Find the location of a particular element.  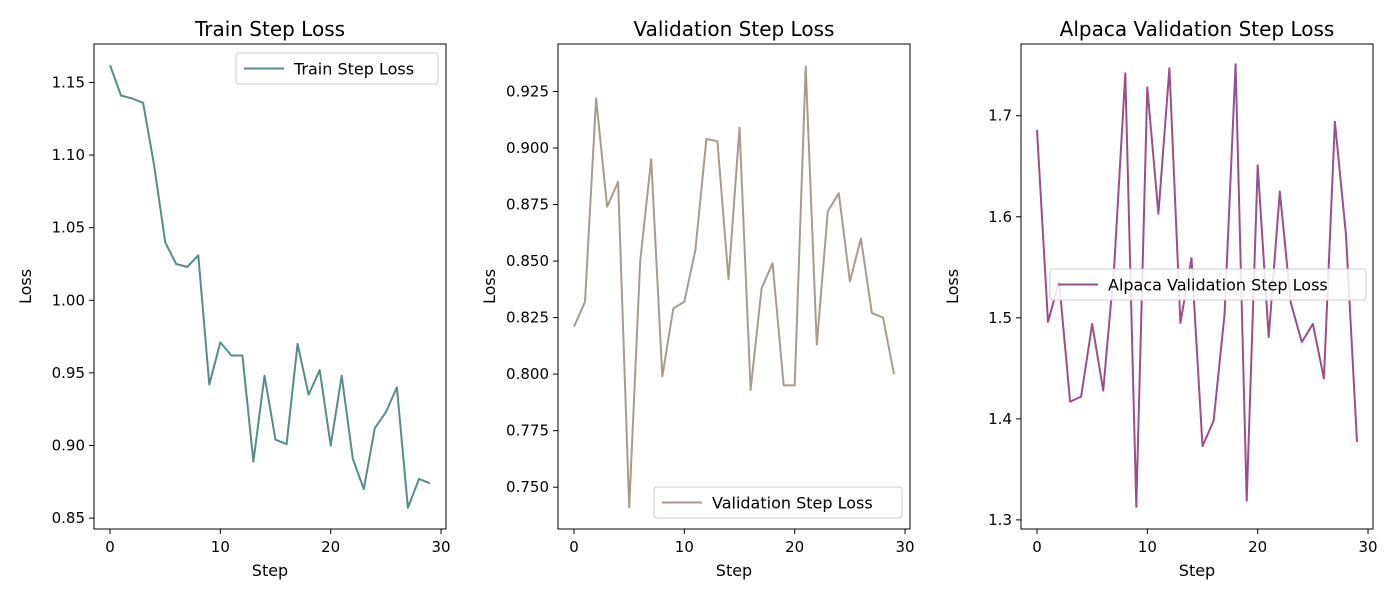

y-tick-label: 1.6 is located at coordinates (1000, 217).